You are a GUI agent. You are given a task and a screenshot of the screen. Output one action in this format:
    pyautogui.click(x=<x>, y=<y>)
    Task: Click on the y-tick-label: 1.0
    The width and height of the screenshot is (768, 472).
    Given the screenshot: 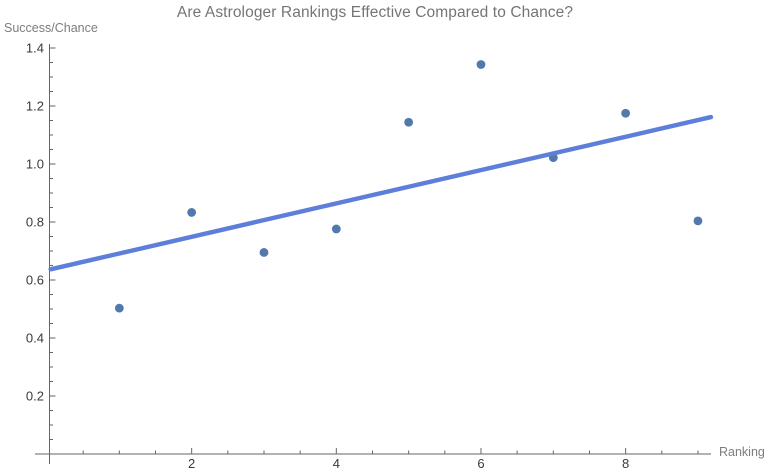 What is the action you would take?
    pyautogui.click(x=35, y=164)
    